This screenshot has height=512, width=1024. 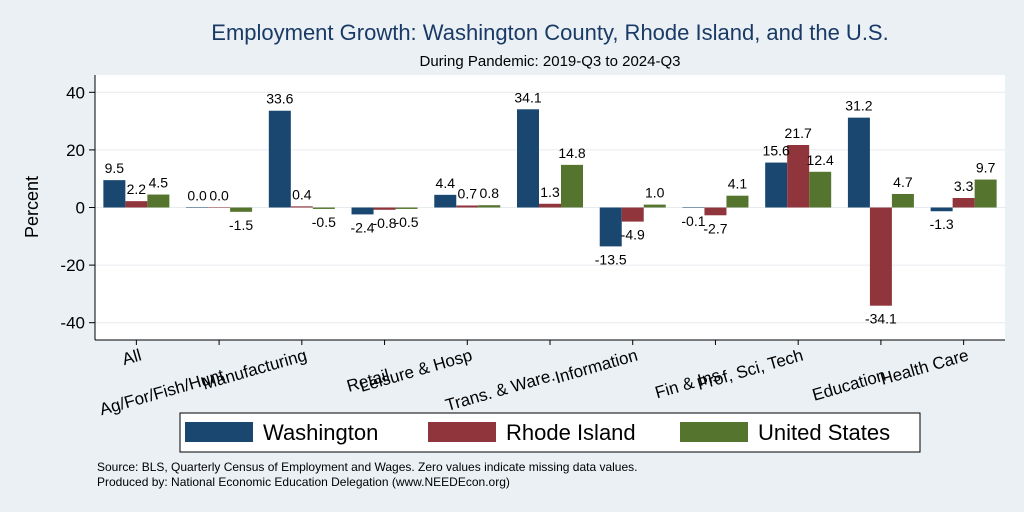 What do you see at coordinates (131, 357) in the screenshot?
I see `x-tick-label: All` at bounding box center [131, 357].